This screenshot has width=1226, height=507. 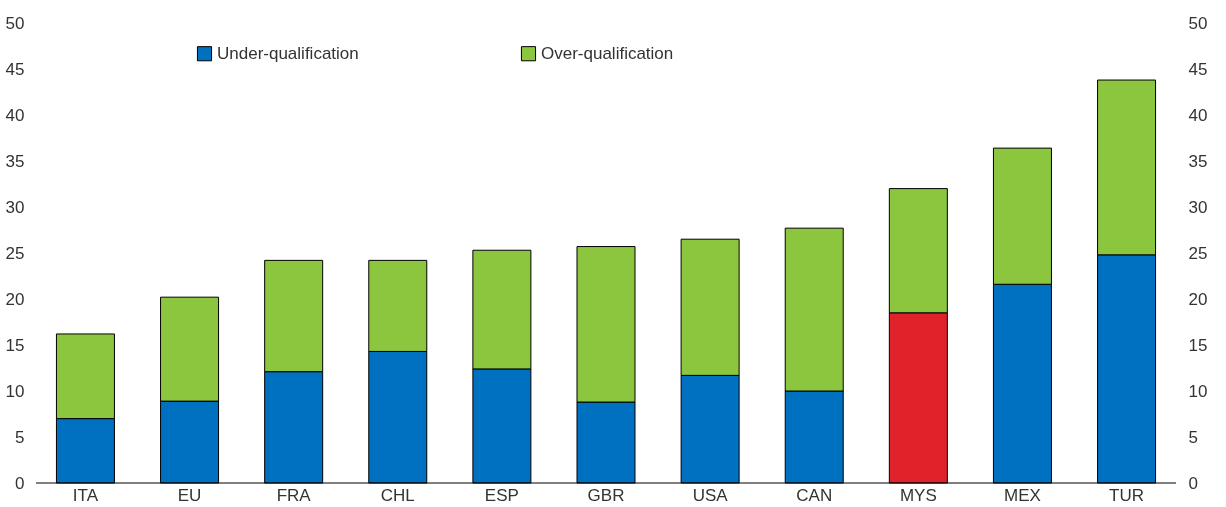 What do you see at coordinates (710, 495) in the screenshot?
I see `x-tick-label: USA` at bounding box center [710, 495].